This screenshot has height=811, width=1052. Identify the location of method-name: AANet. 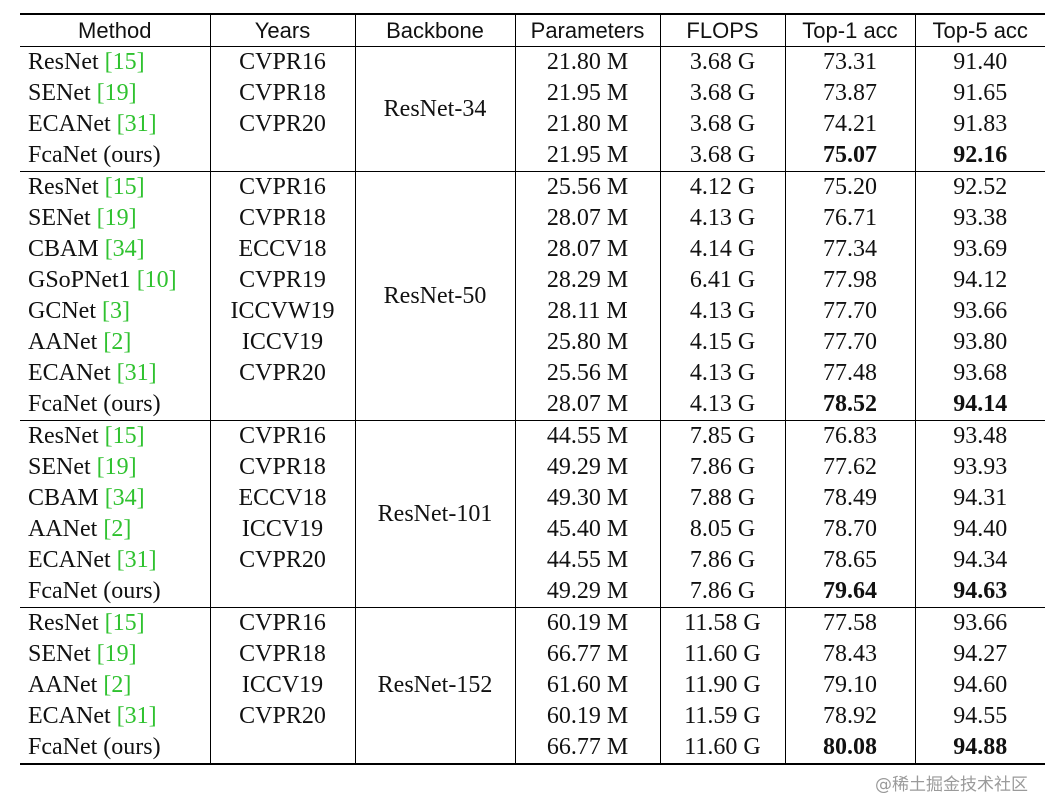
(63, 529).